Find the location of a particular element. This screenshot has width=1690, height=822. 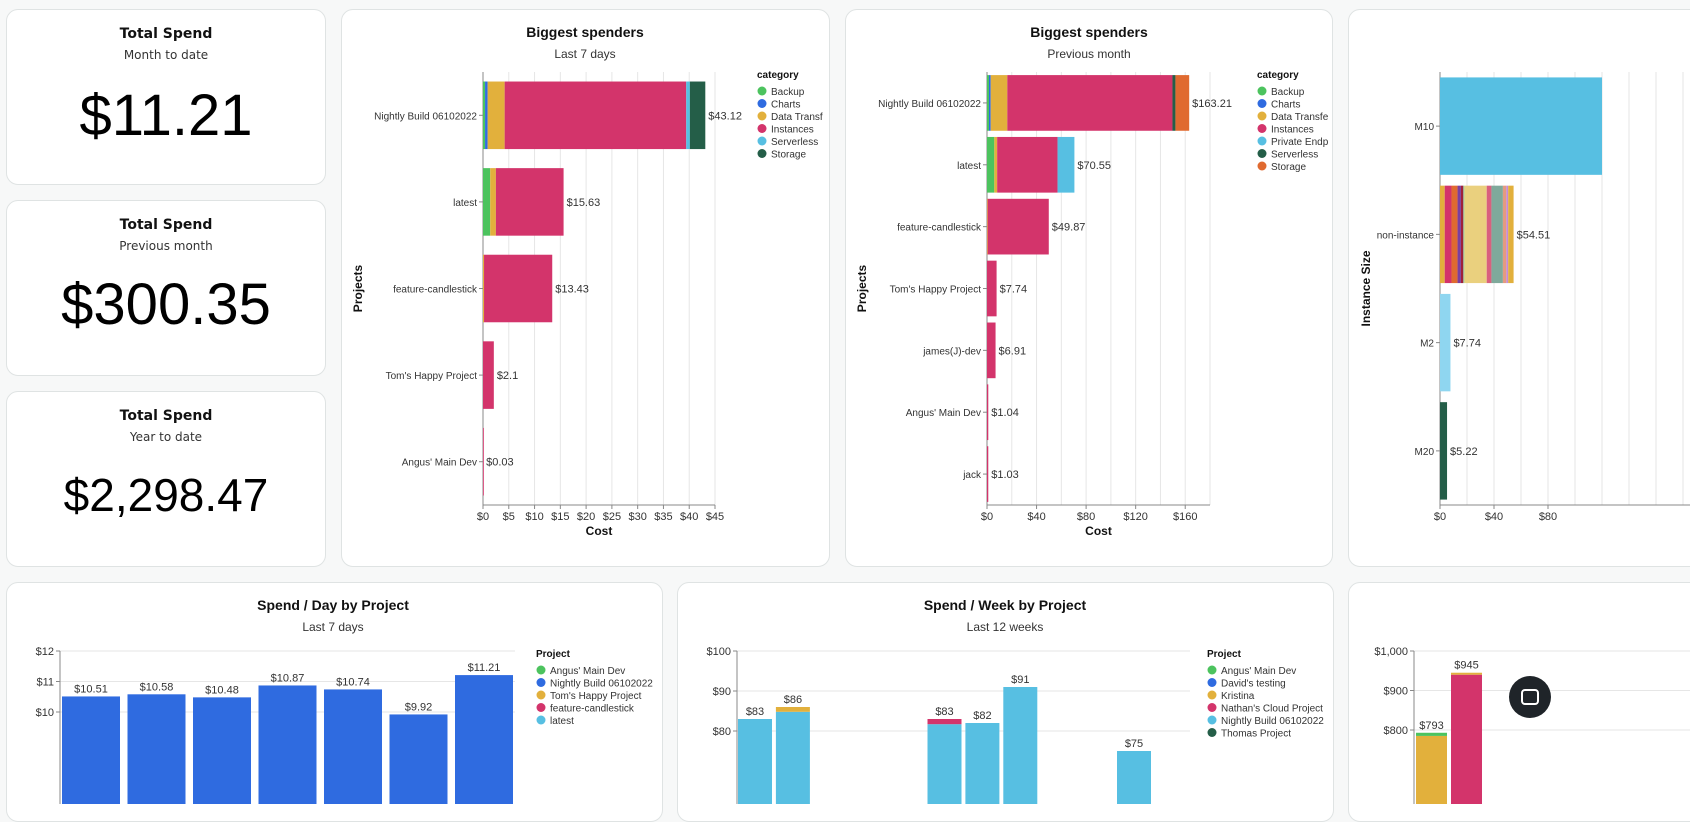

legend-label: Serverless is located at coordinates (794, 142).